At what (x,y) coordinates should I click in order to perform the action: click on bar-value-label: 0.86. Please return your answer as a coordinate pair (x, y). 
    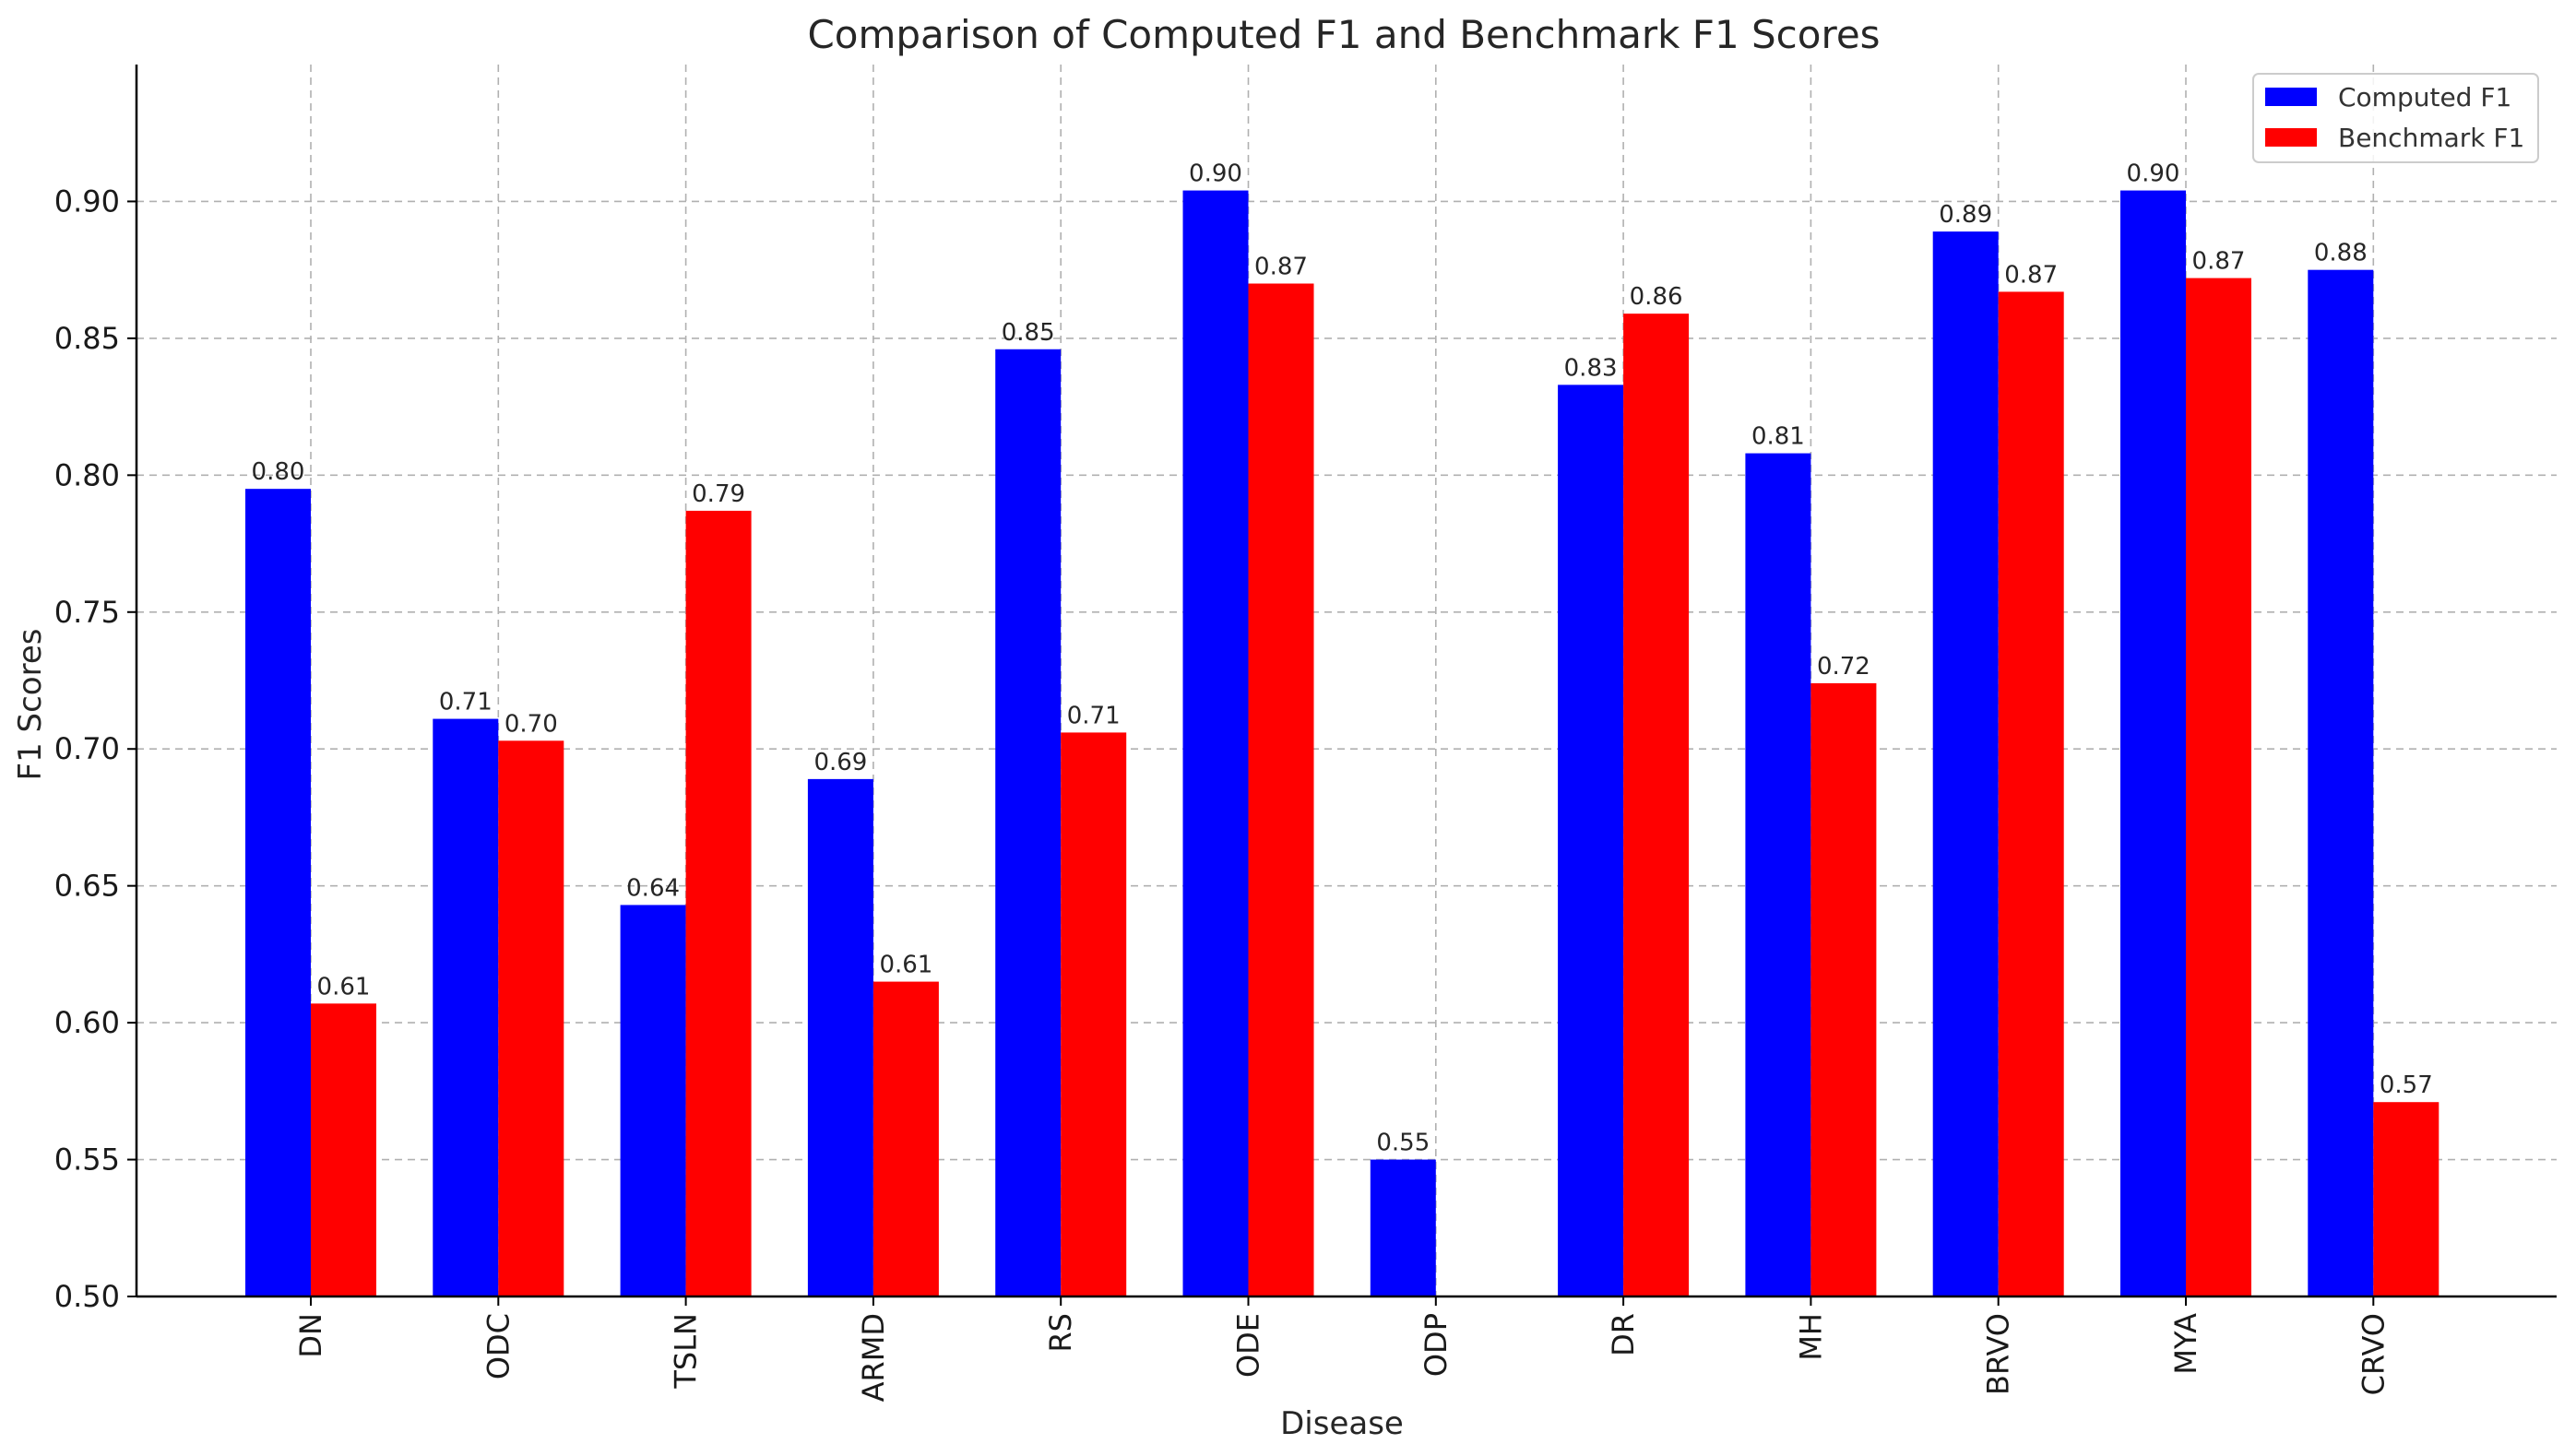
    Looking at the image, I should click on (1656, 297).